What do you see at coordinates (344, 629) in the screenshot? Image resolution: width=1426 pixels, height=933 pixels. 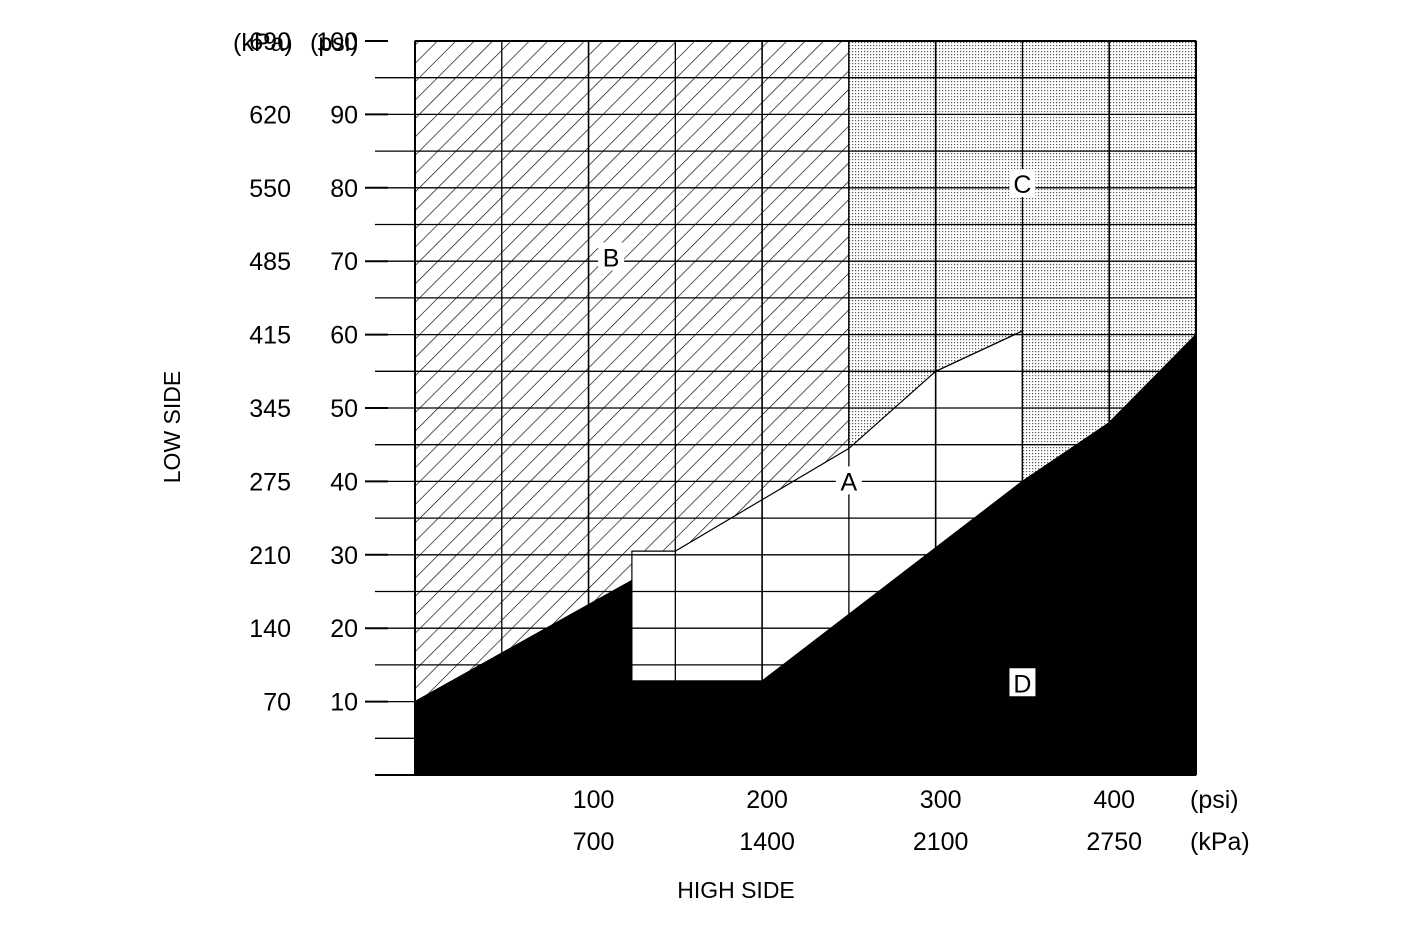 I see `y-tick-label-psi: 20` at bounding box center [344, 629].